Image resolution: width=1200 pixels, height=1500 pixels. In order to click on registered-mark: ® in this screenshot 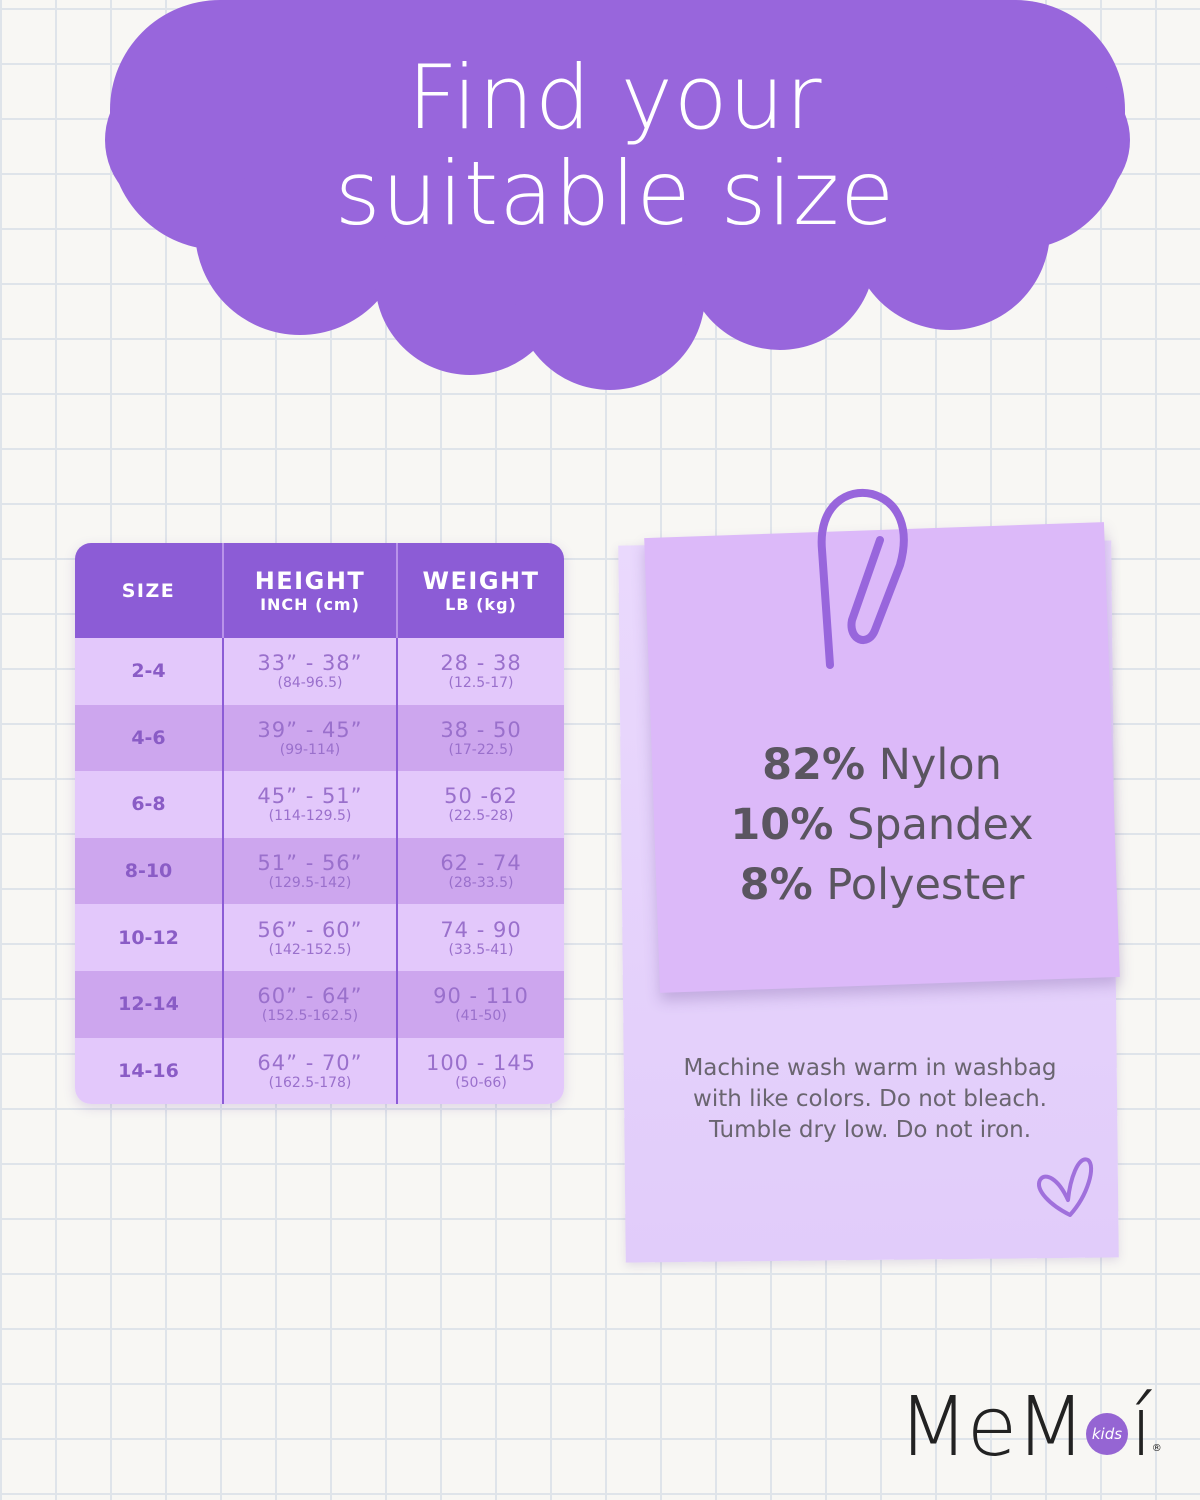, I will do `click(1156, 1448)`.